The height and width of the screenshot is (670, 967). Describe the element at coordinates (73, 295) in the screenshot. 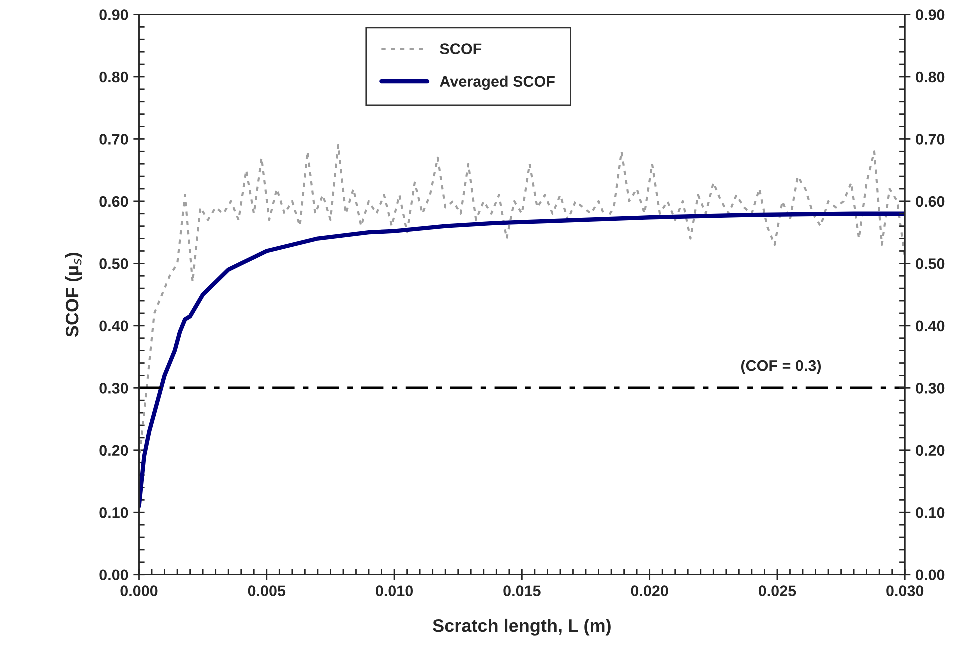

I see `y-axis-title: SCOF (μ$_{s}$)` at that location.